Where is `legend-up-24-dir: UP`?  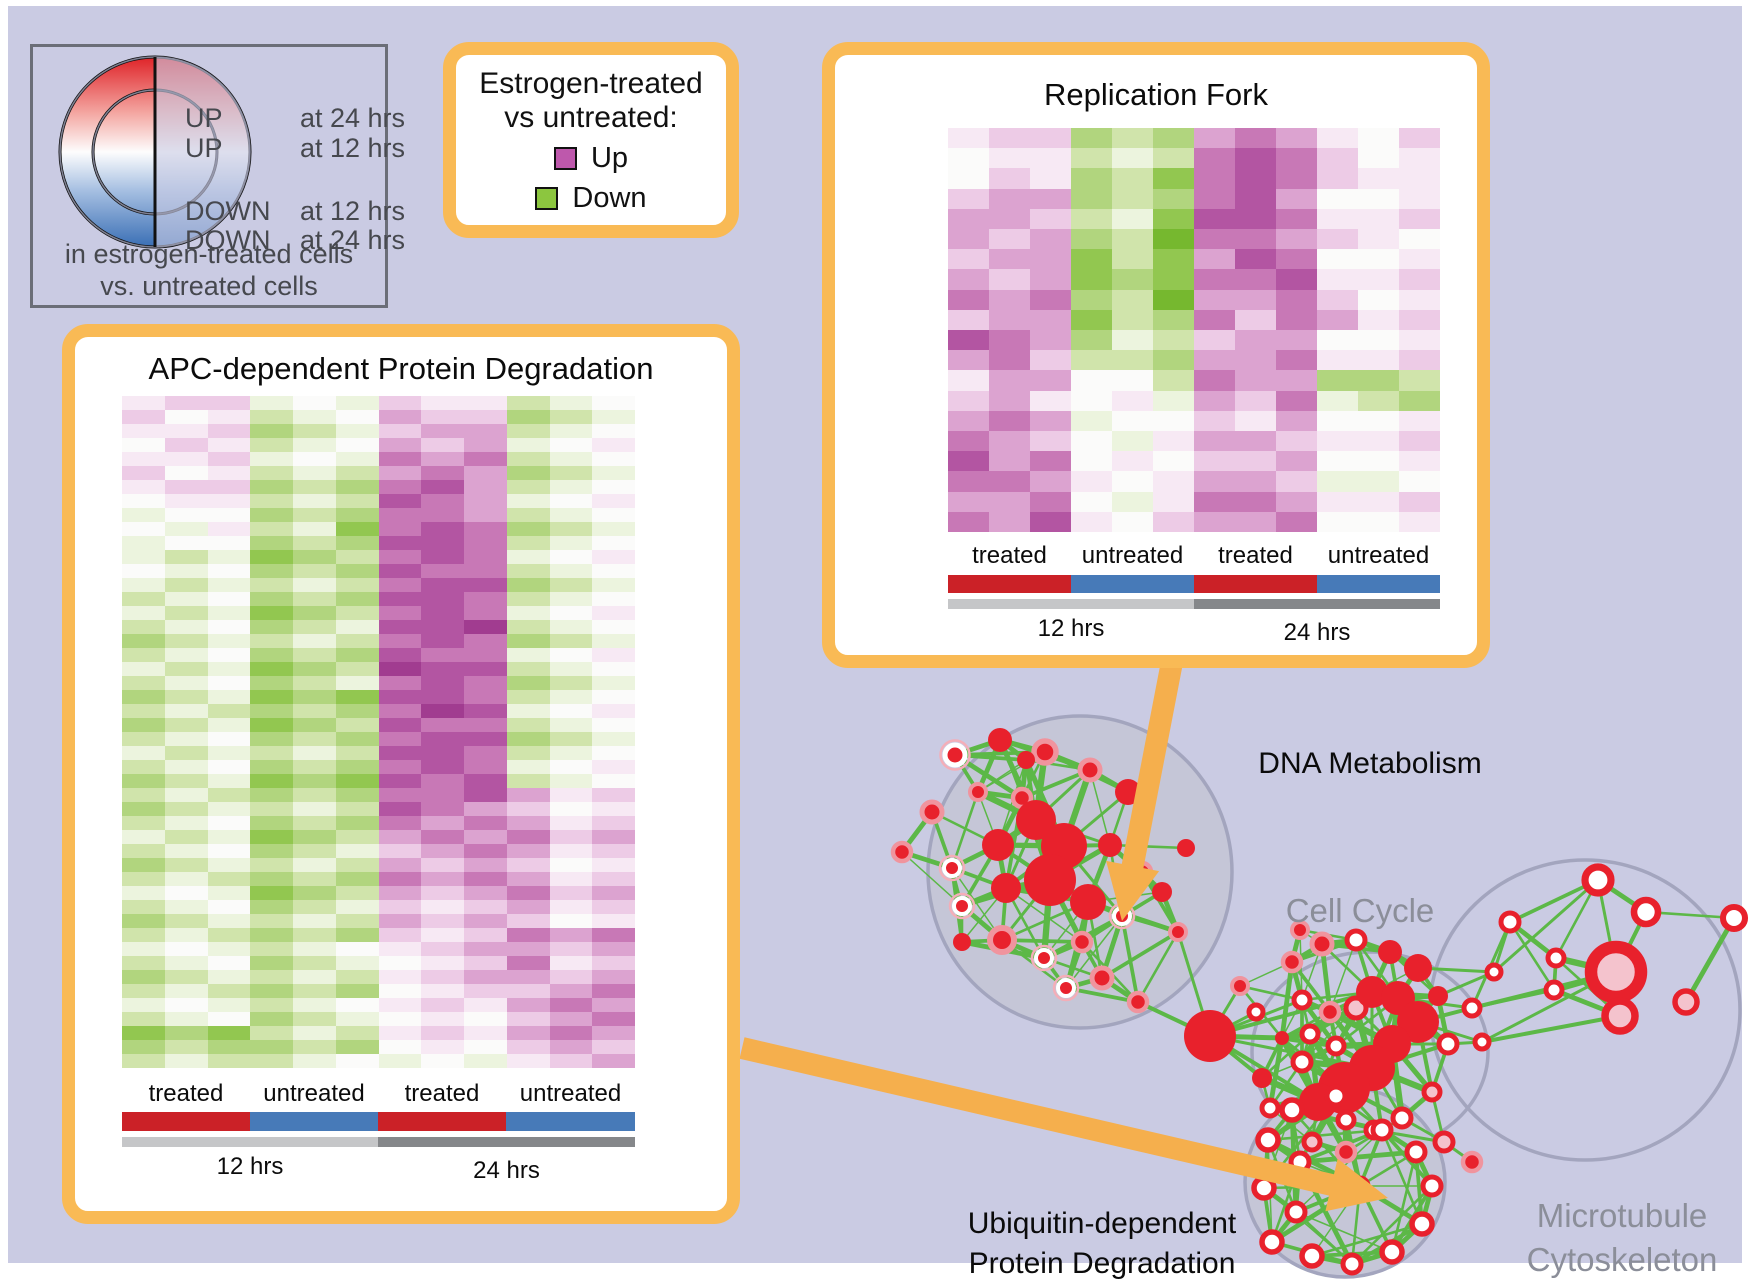
legend-up-24-dir: UP is located at coordinates (204, 118).